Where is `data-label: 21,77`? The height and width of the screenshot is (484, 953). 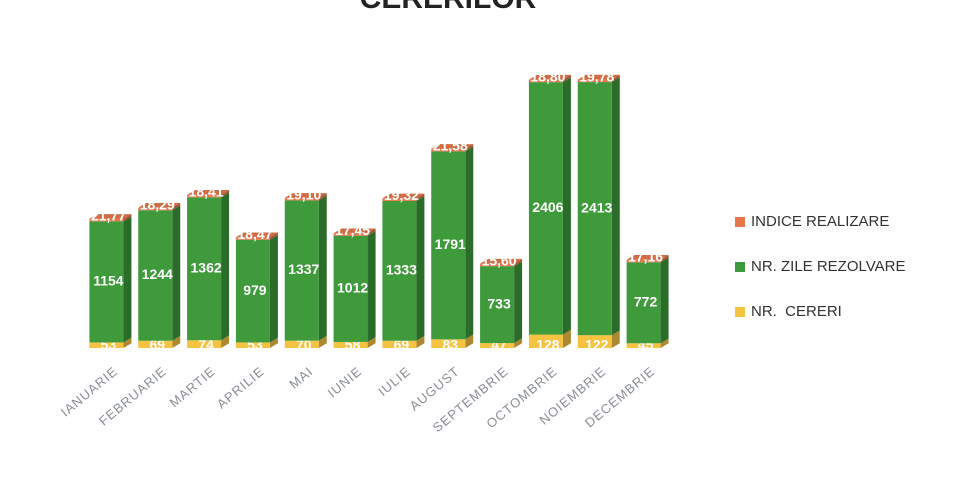 data-label: 21,77 is located at coordinates (108, 216).